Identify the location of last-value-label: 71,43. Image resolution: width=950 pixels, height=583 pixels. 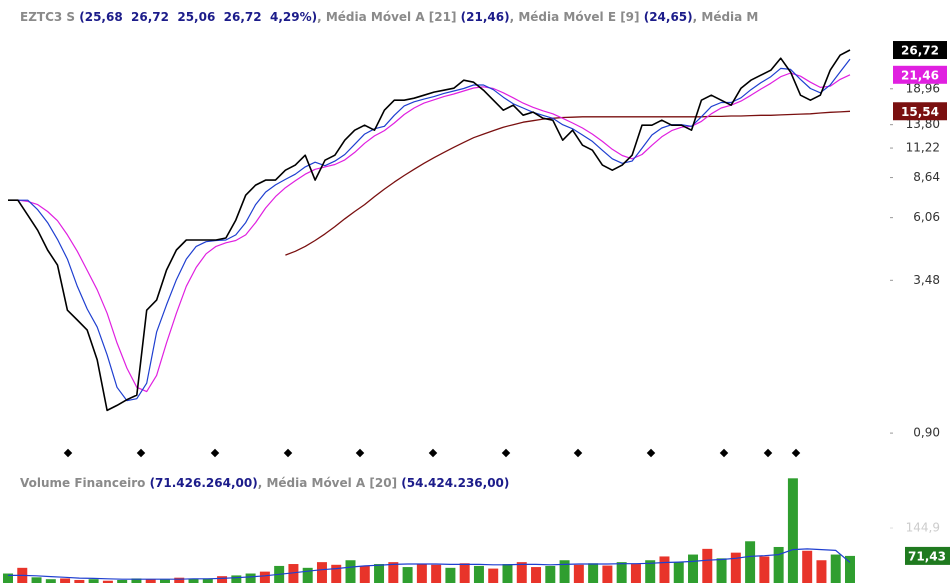
(927, 556).